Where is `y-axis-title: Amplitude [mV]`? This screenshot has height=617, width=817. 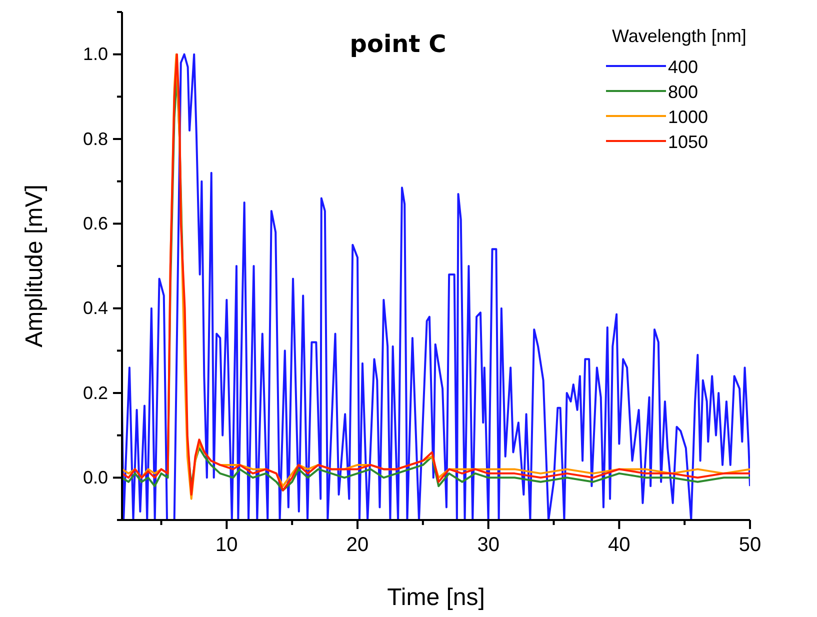
y-axis-title: Amplitude [mV] is located at coordinates (34, 266).